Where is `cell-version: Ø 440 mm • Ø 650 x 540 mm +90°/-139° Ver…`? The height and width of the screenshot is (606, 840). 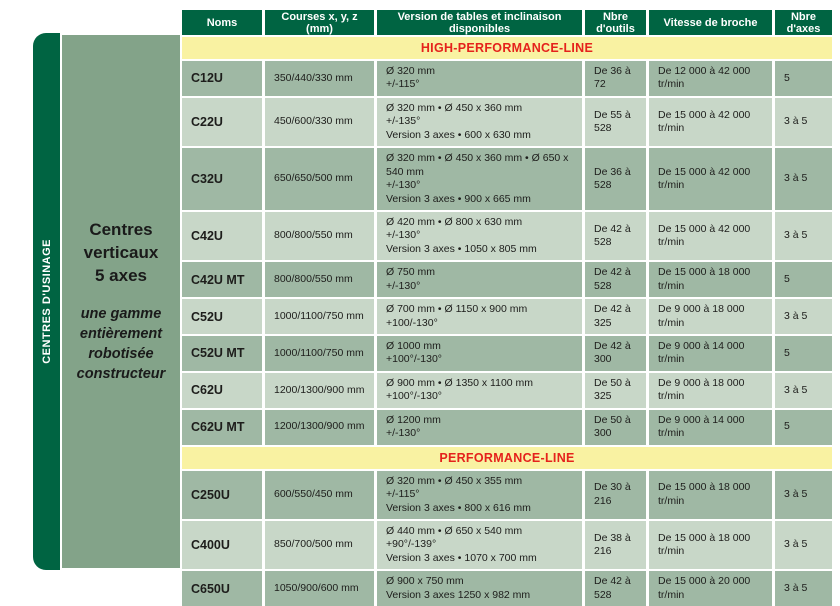 cell-version: Ø 440 mm • Ø 650 x 540 mm +90°/-139° Ver… is located at coordinates (478, 544).